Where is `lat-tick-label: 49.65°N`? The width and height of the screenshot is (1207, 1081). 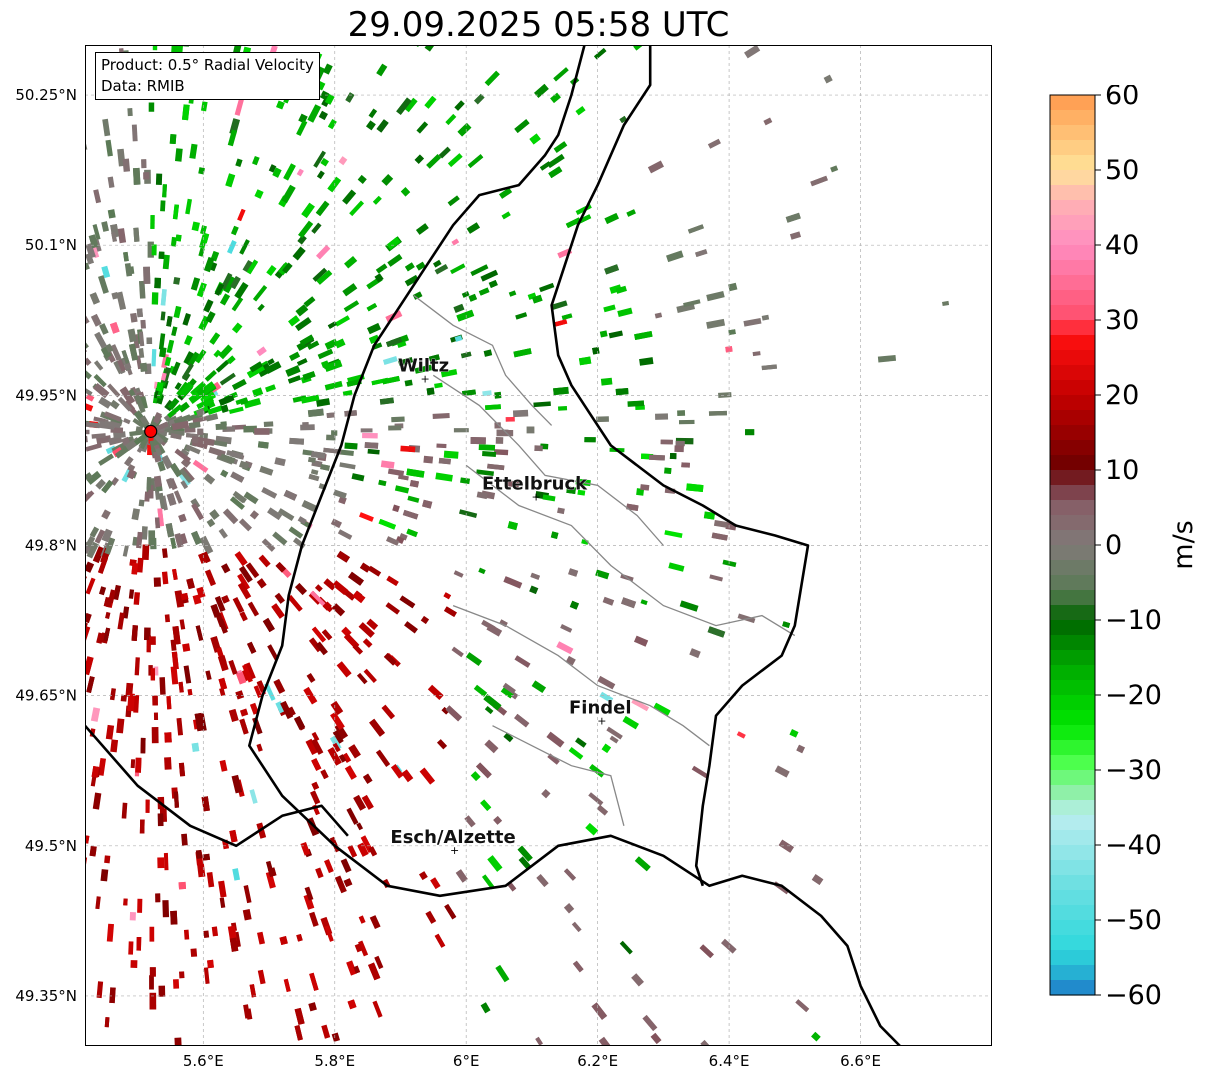 lat-tick-label: 49.65°N is located at coordinates (46, 696).